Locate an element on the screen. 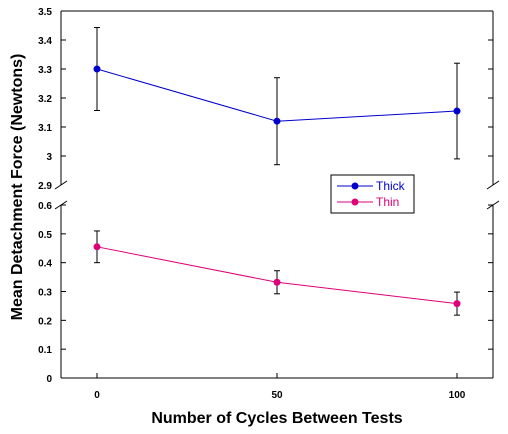  y-tick-label: 0.3 is located at coordinates (45, 293).